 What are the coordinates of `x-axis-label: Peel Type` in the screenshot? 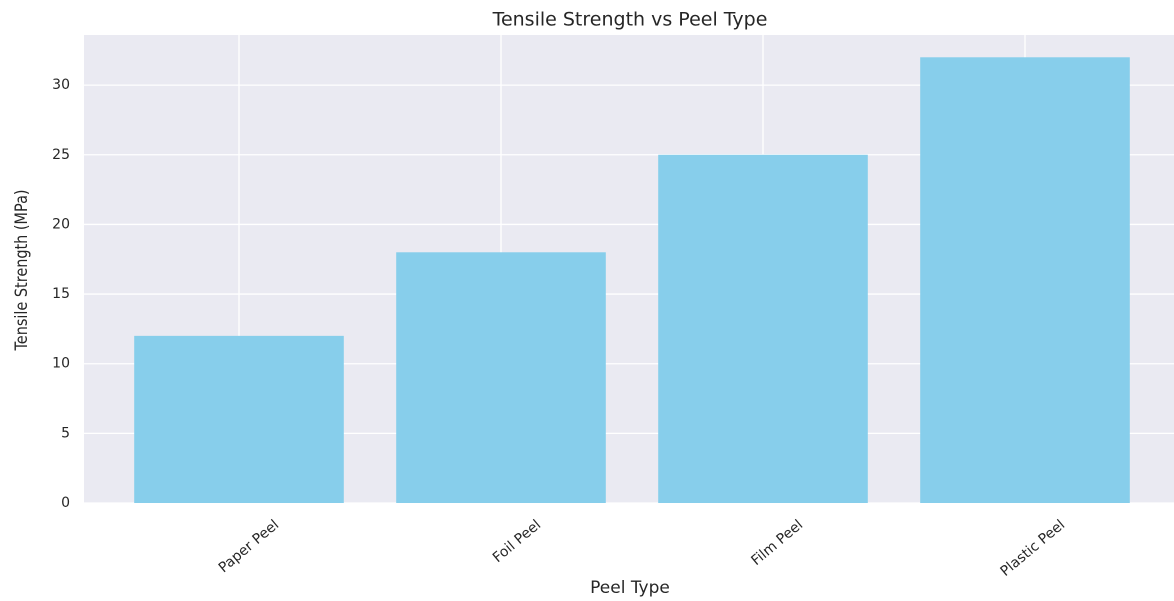 It's located at (630, 588).